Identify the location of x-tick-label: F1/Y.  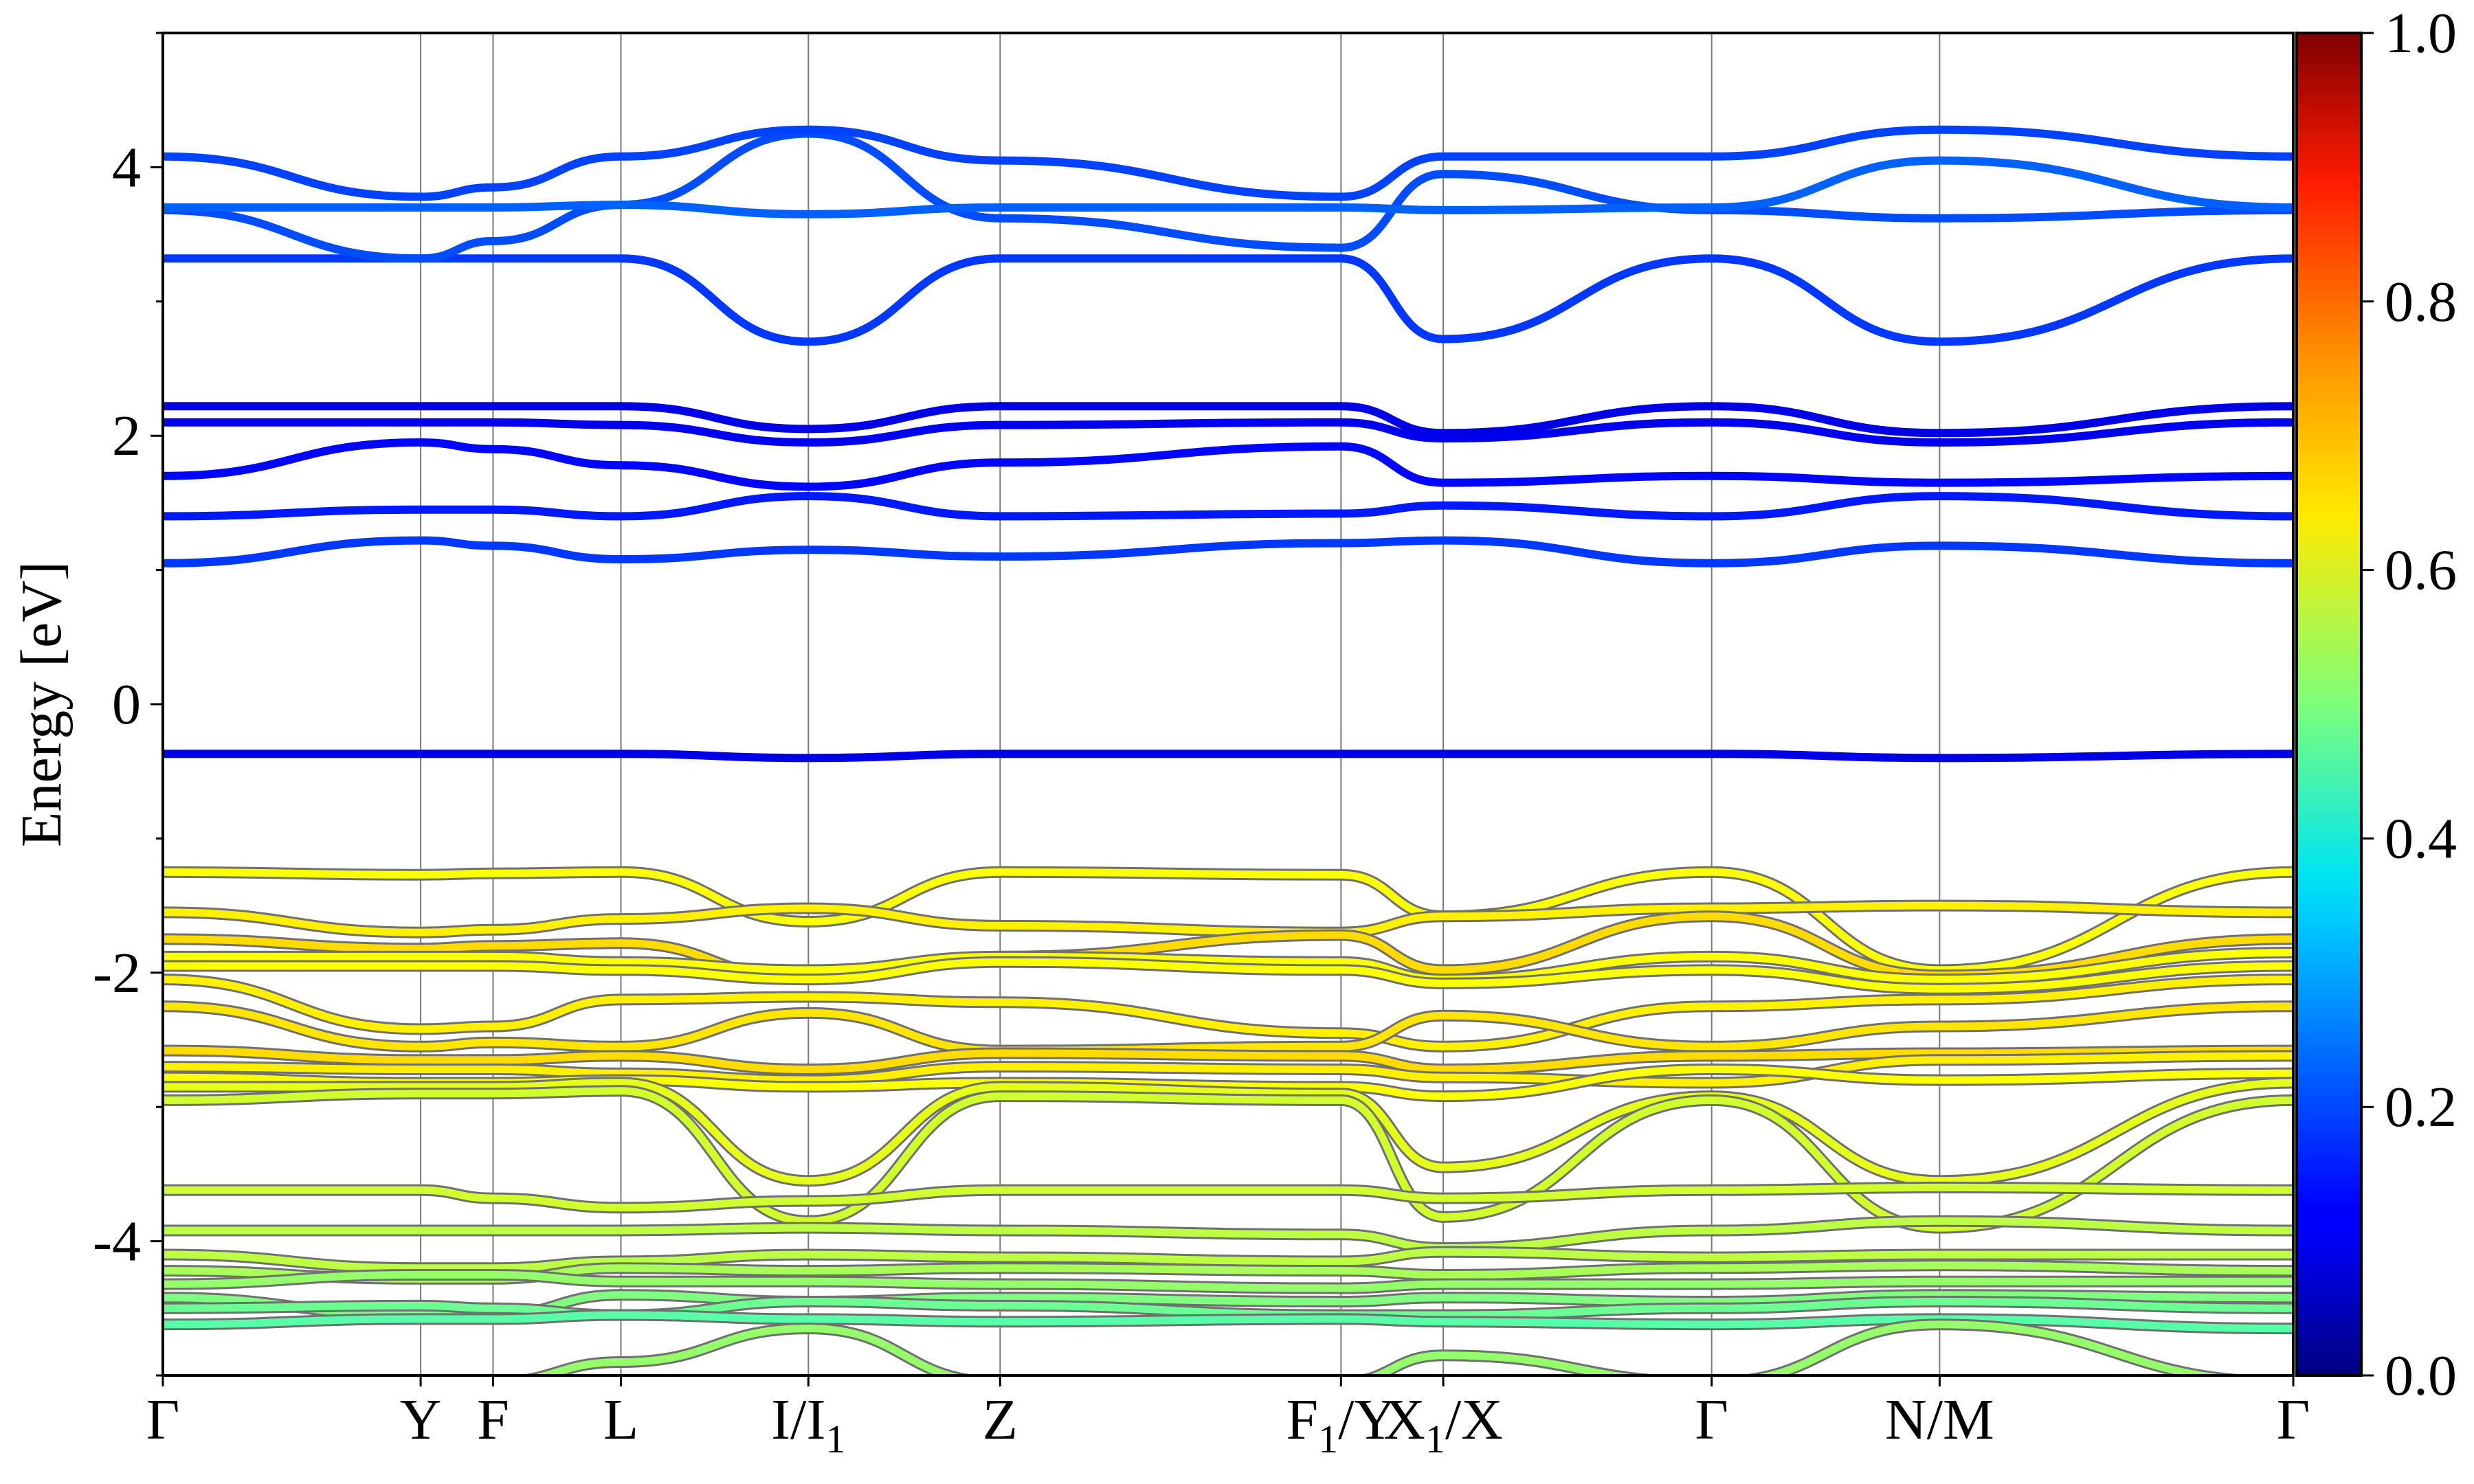
(1341, 1424).